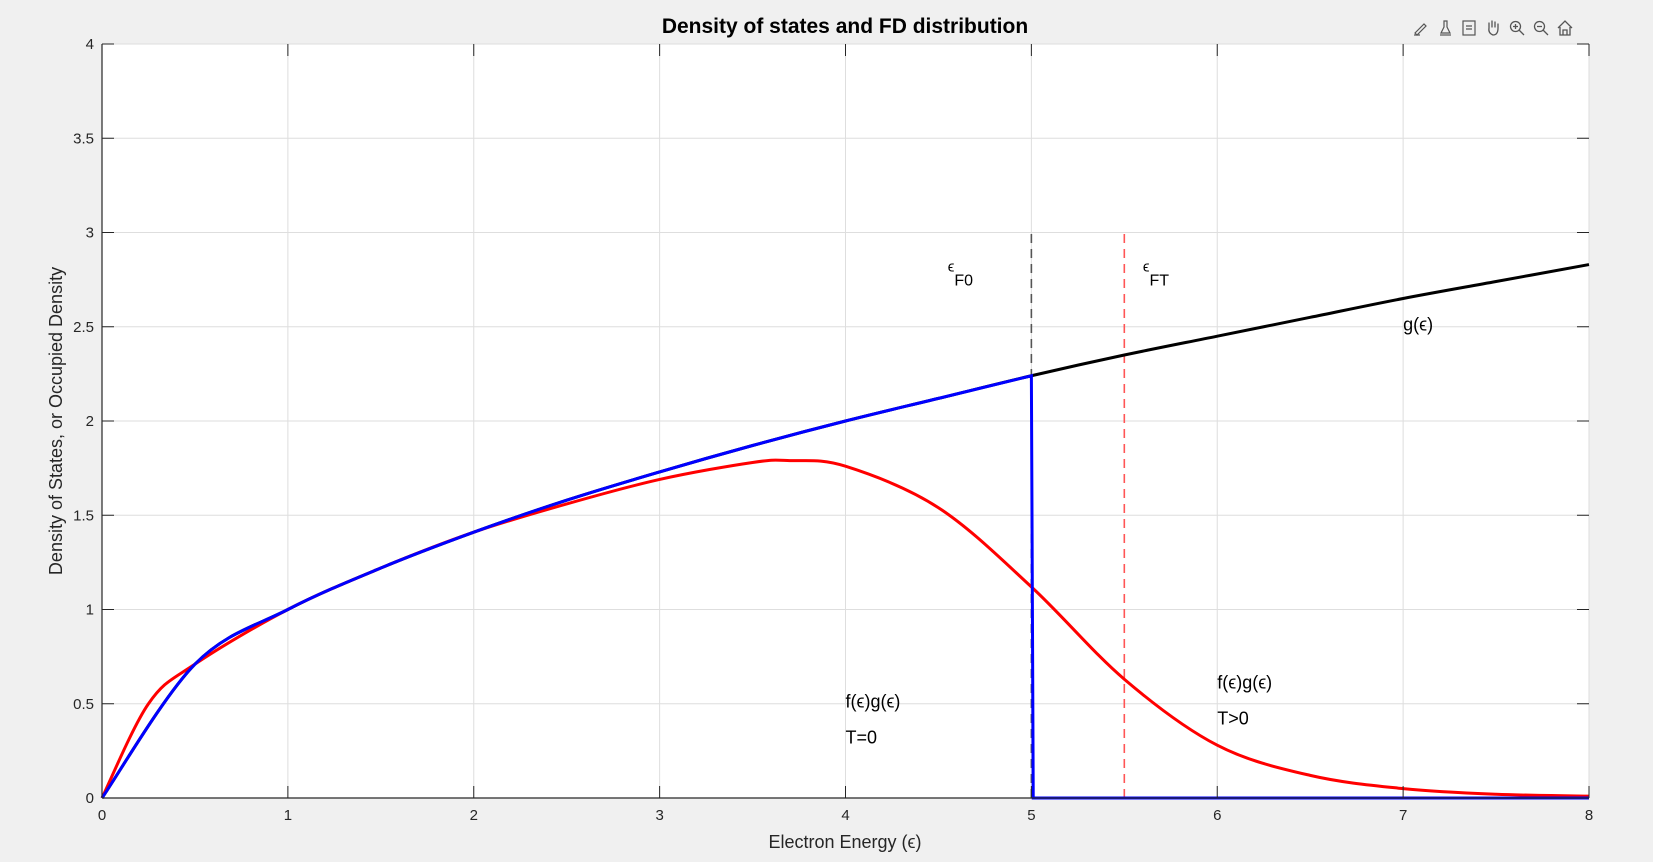 The image size is (1653, 862). I want to click on pan-button, so click(1493, 28).